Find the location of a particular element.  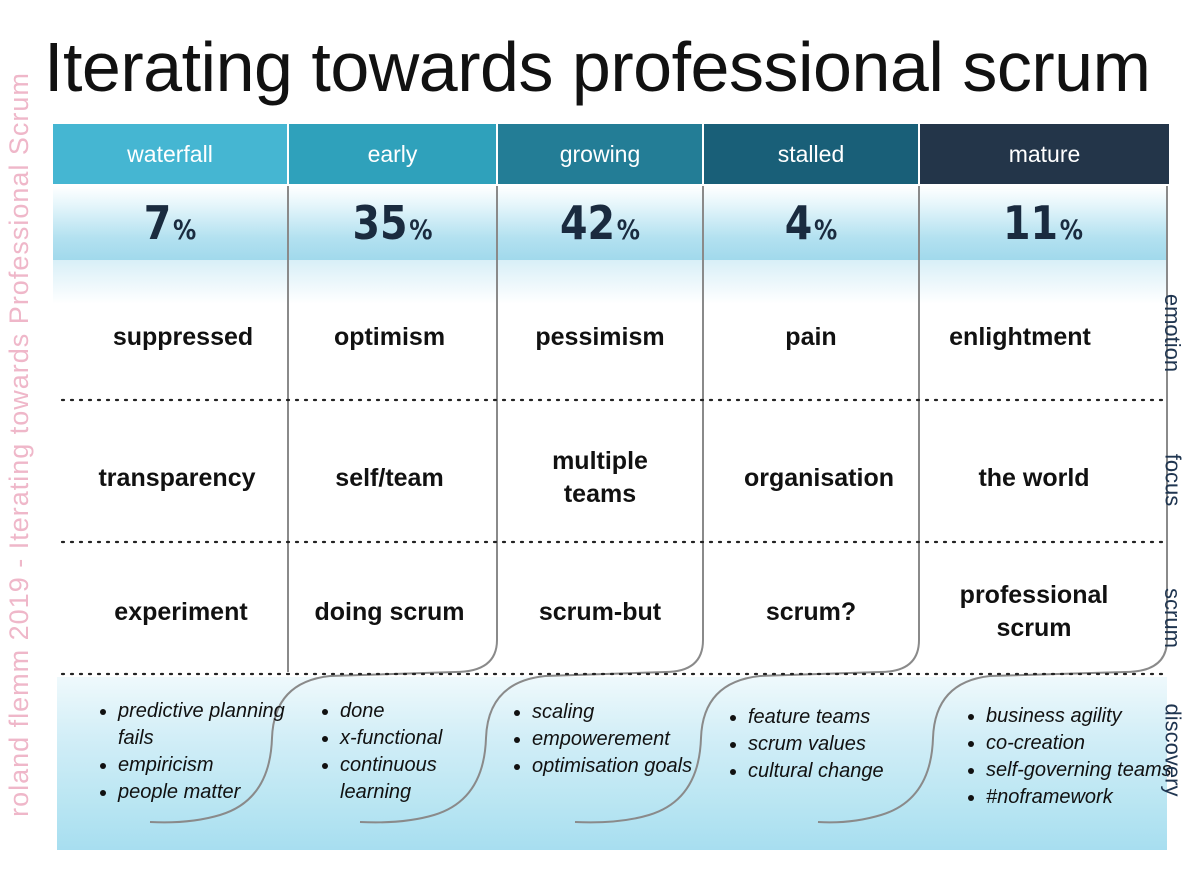

header-label: waterfall is located at coordinates (170, 153).